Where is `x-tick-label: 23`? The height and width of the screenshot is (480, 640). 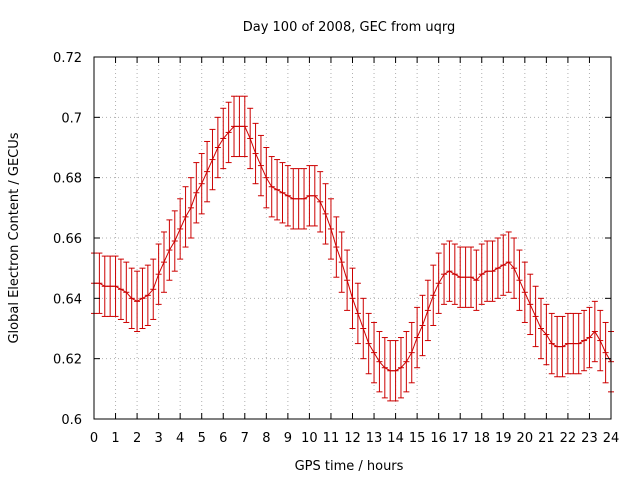
x-tick-label: 23 is located at coordinates (589, 438).